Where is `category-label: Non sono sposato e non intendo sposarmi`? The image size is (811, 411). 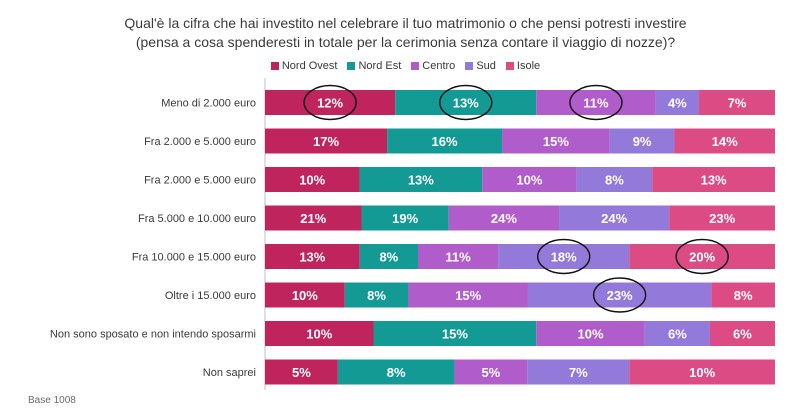 category-label: Non sono sposato e non intendo sposarmi is located at coordinates (153, 335).